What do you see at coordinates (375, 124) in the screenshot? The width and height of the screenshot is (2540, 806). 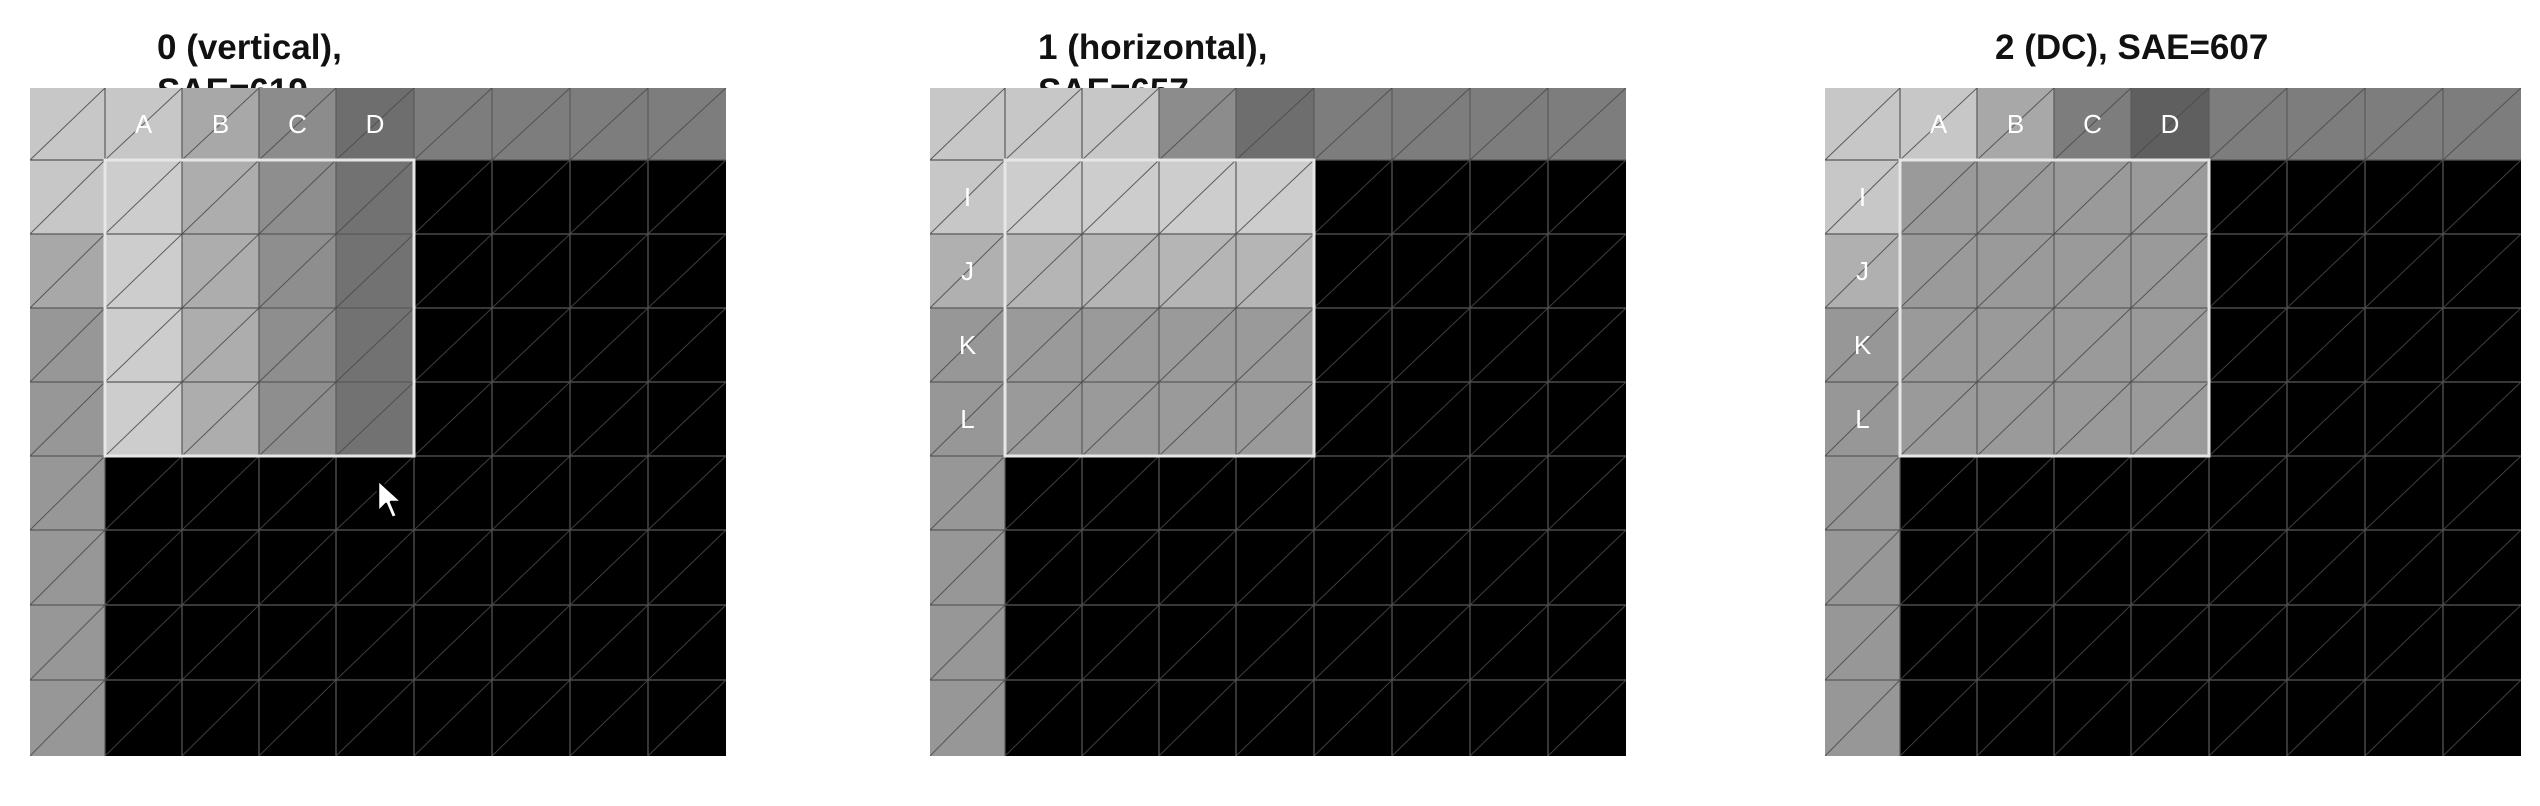 I see `neighbor-label-top: D` at bounding box center [375, 124].